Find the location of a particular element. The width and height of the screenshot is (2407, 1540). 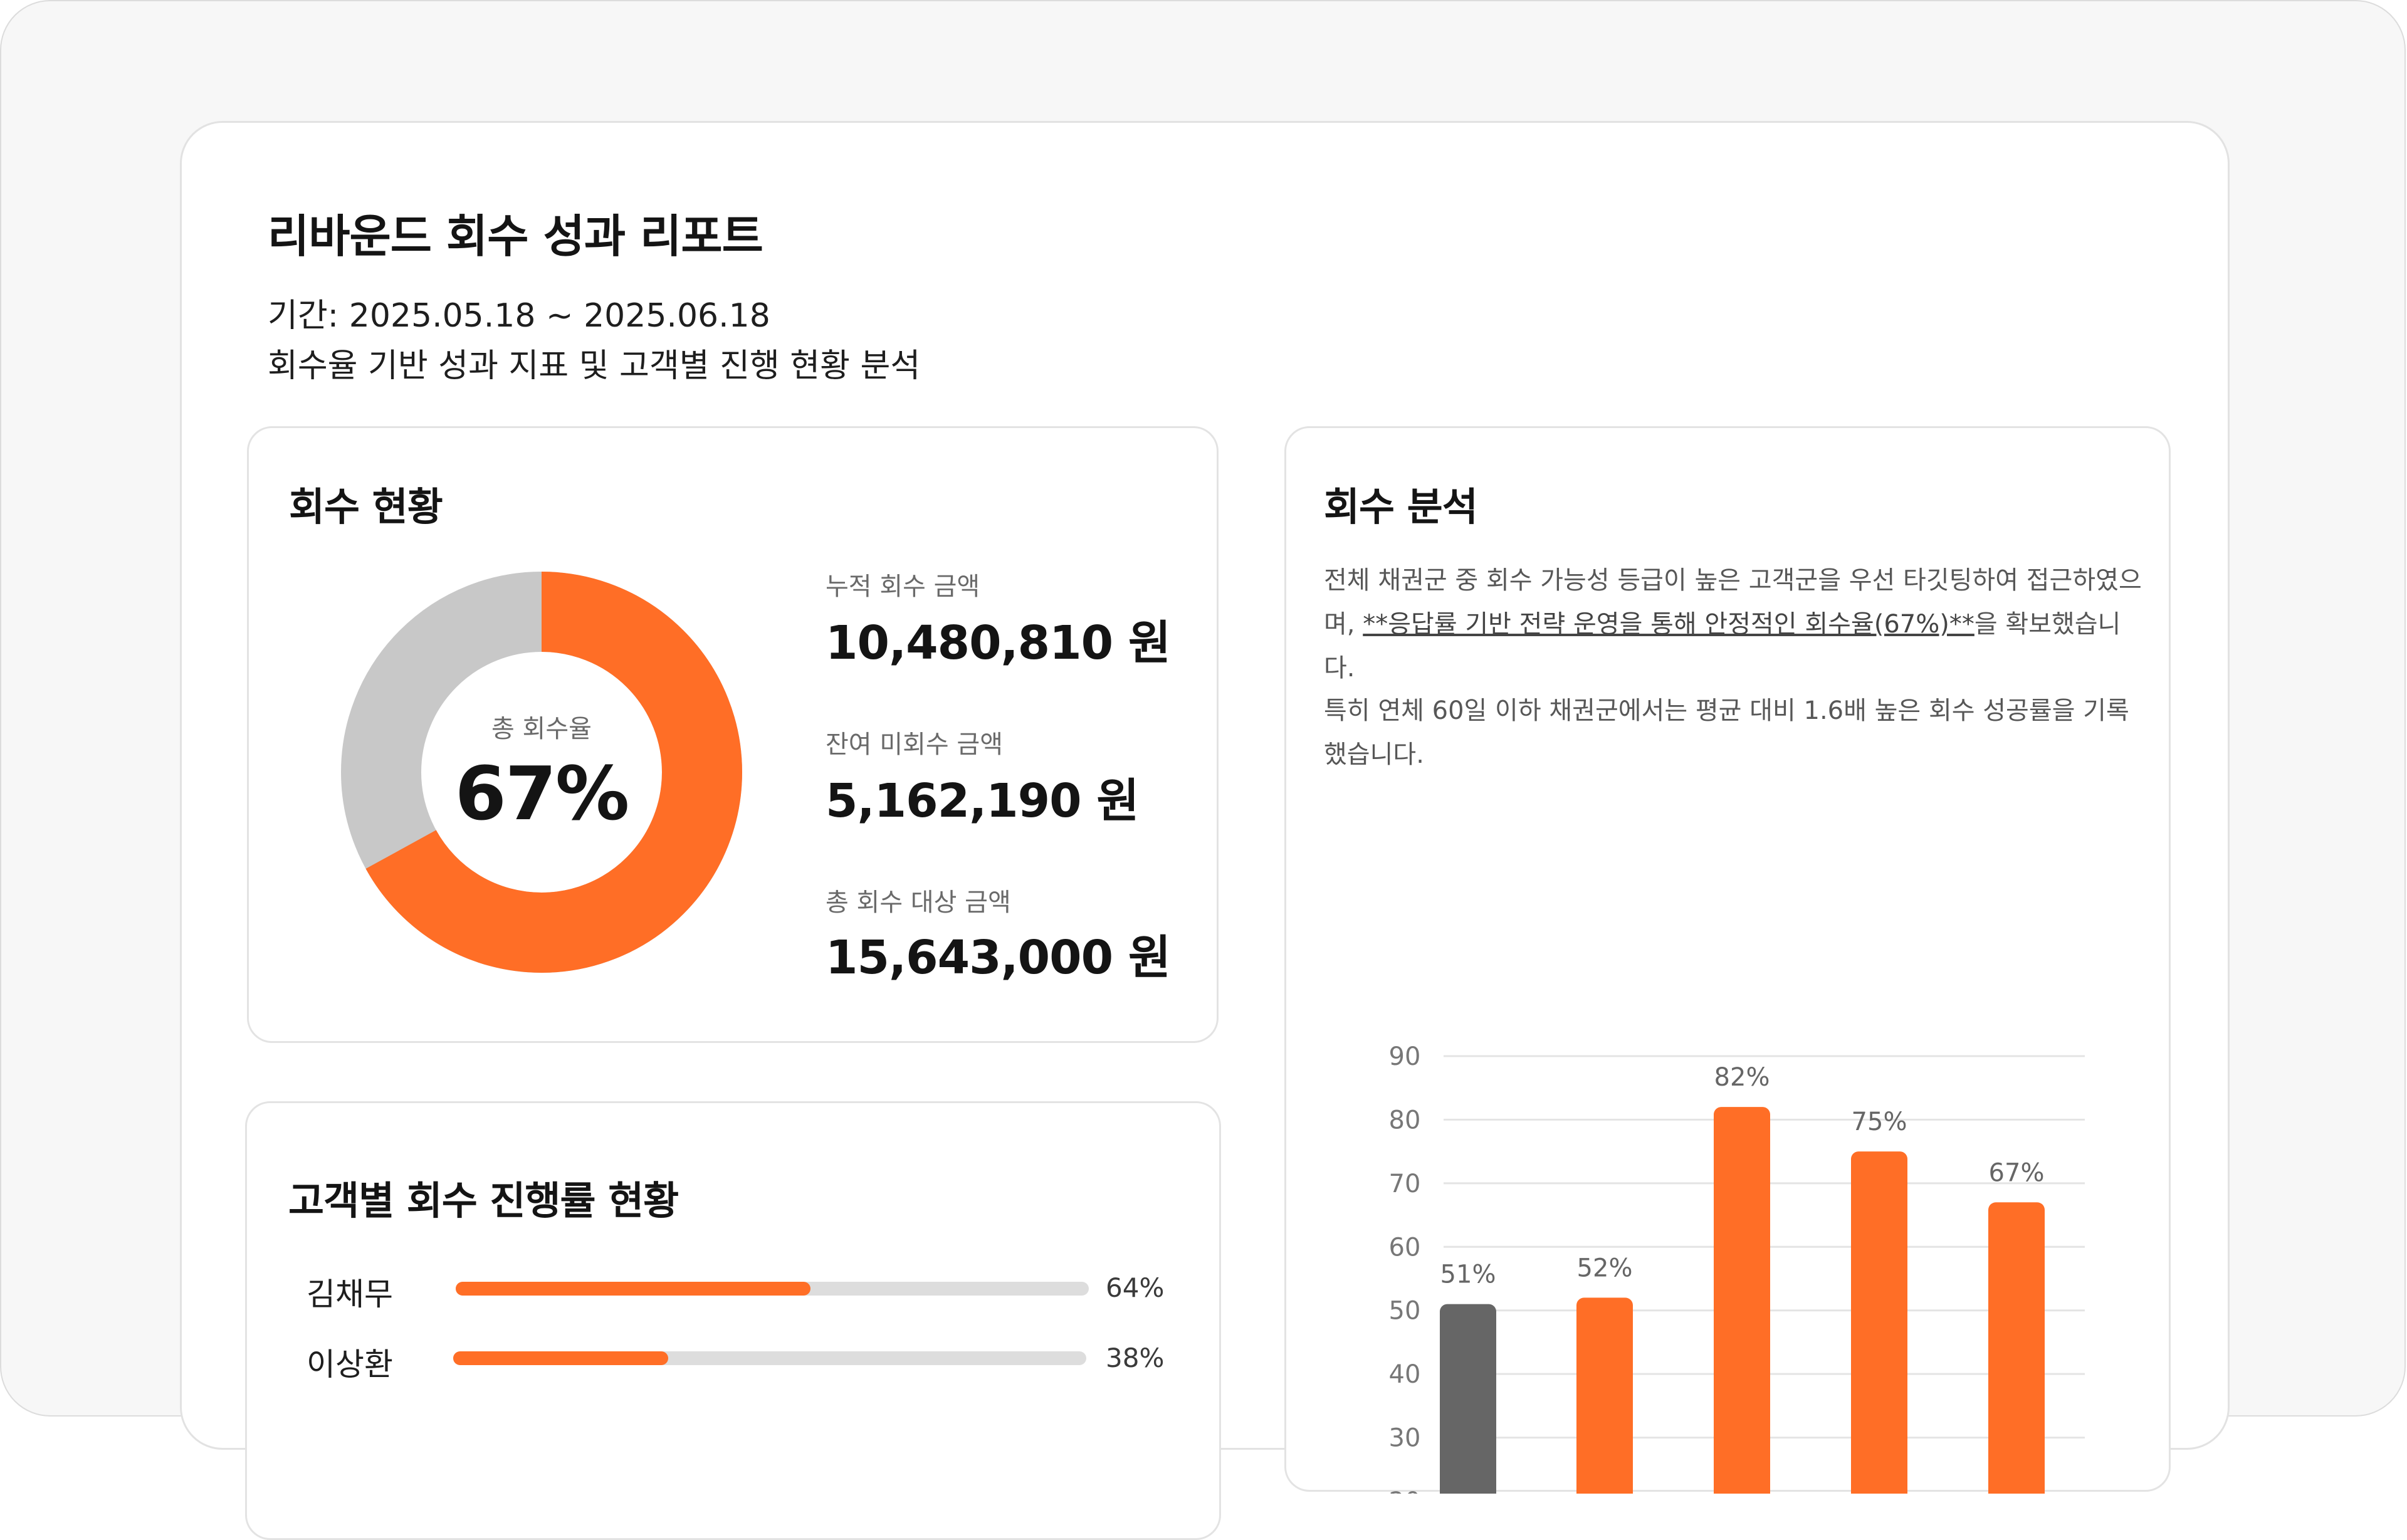

customer-percent-2: 38% is located at coordinates (1135, 1358).